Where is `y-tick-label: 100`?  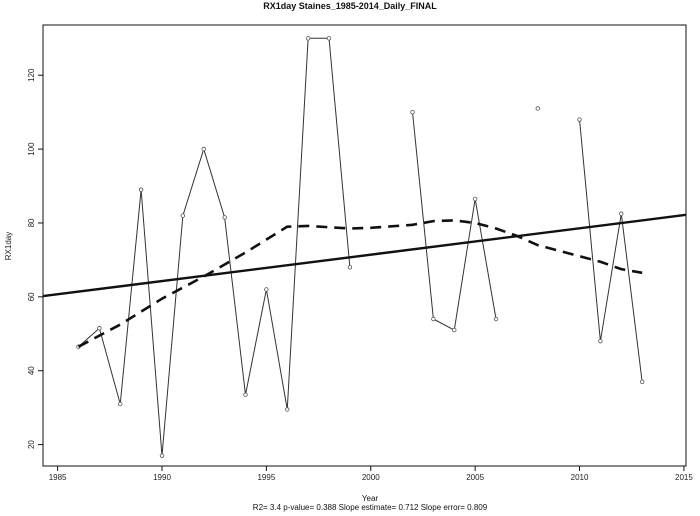 y-tick-label: 100 is located at coordinates (31, 149).